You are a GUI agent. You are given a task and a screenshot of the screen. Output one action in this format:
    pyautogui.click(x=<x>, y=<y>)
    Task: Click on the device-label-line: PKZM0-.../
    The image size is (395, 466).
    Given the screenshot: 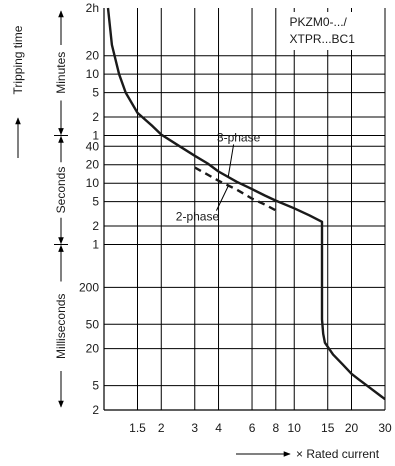 What is the action you would take?
    pyautogui.click(x=319, y=22)
    